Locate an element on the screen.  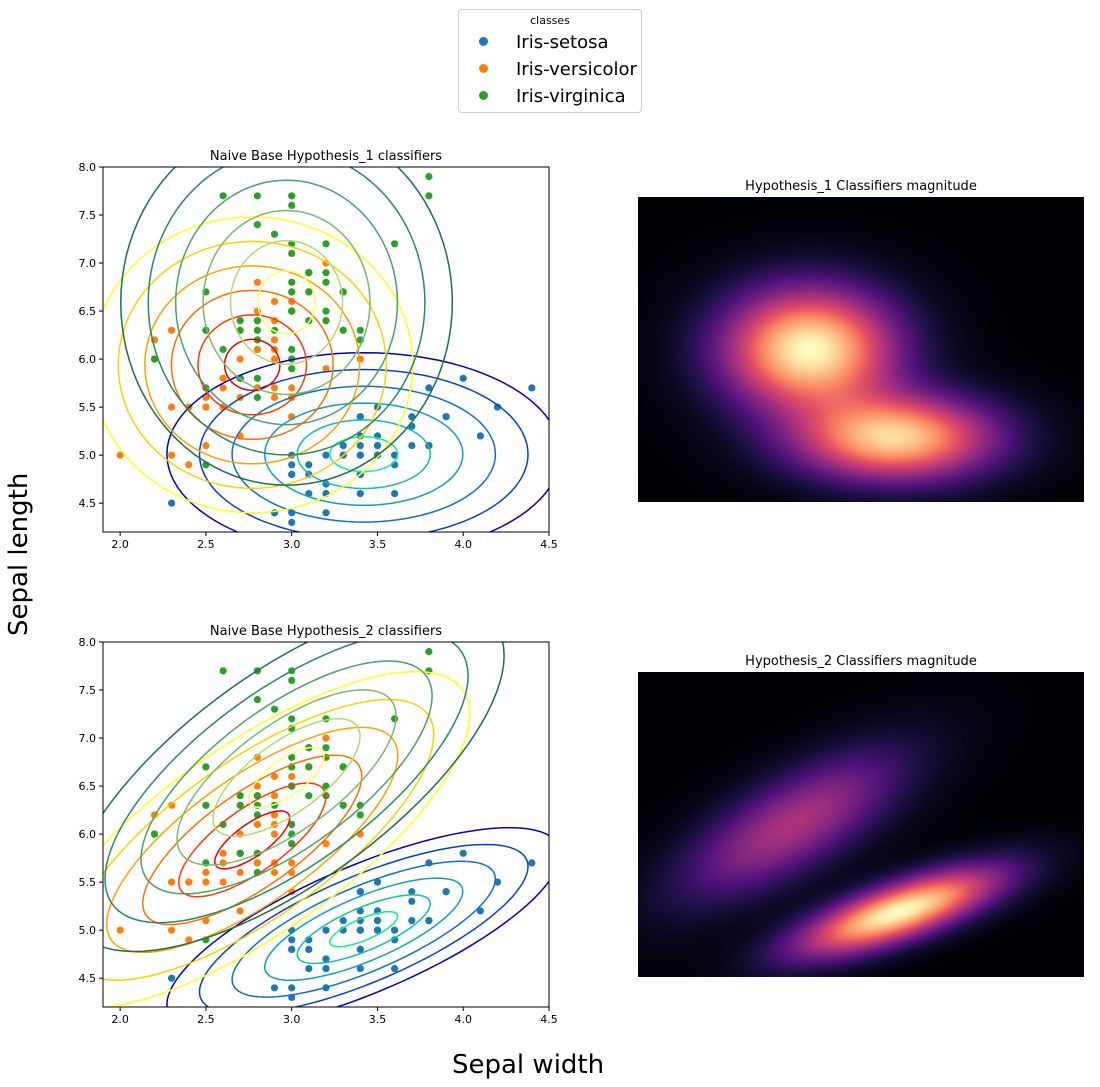
x-tick-label: 3.0 is located at coordinates (292, 544).